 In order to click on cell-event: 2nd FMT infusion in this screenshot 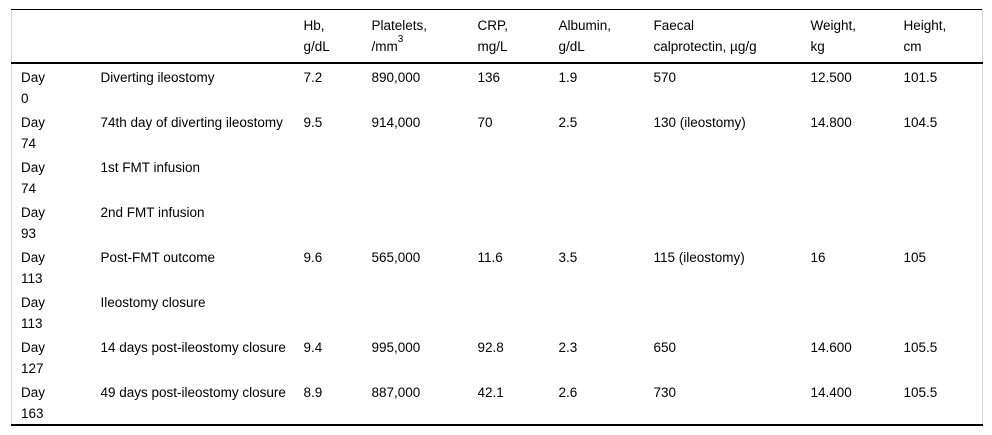, I will do `click(152, 212)`.